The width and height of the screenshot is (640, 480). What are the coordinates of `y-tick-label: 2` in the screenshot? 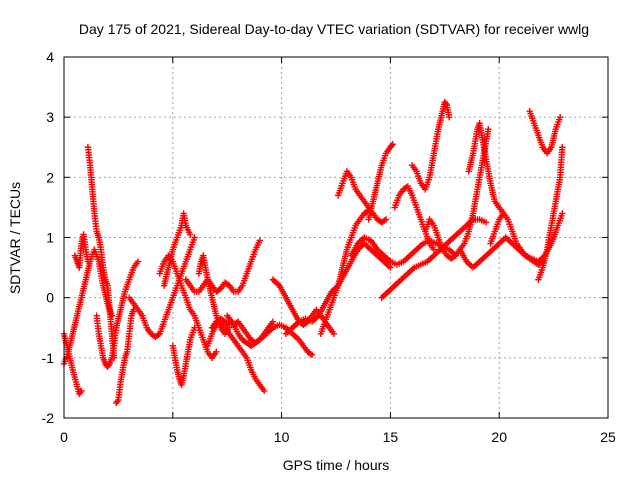 It's located at (50, 177).